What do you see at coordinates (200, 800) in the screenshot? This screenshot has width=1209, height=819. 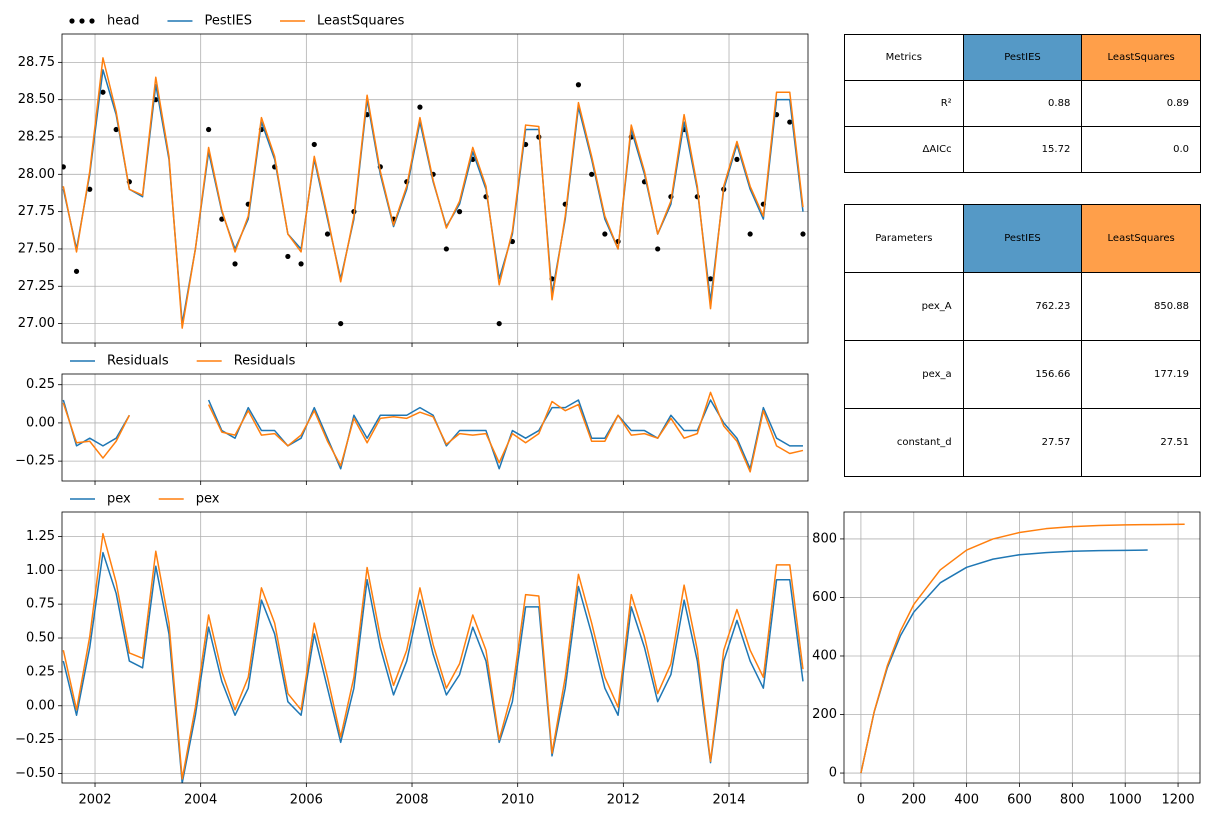 I see `x-tick-label: 2004` at bounding box center [200, 800].